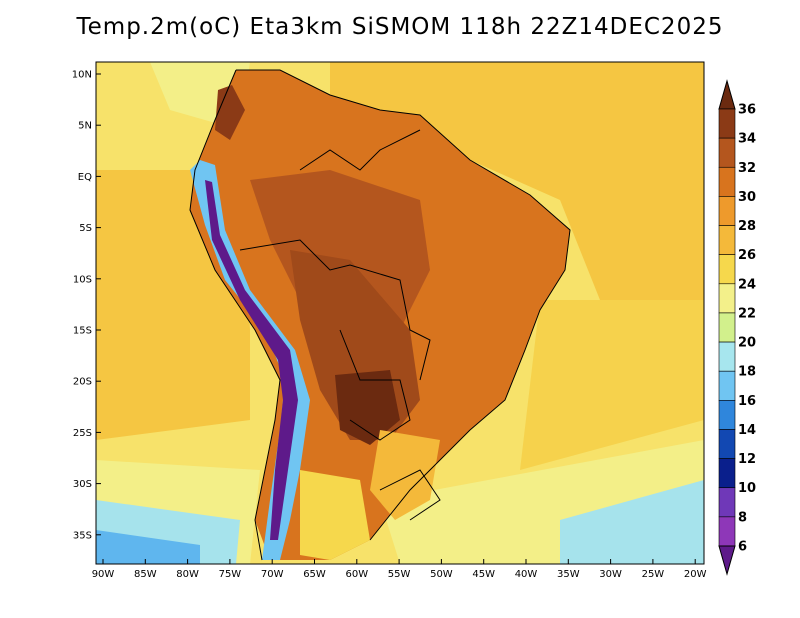  What do you see at coordinates (747, 313) in the screenshot?
I see `colorbar-label: 22` at bounding box center [747, 313].